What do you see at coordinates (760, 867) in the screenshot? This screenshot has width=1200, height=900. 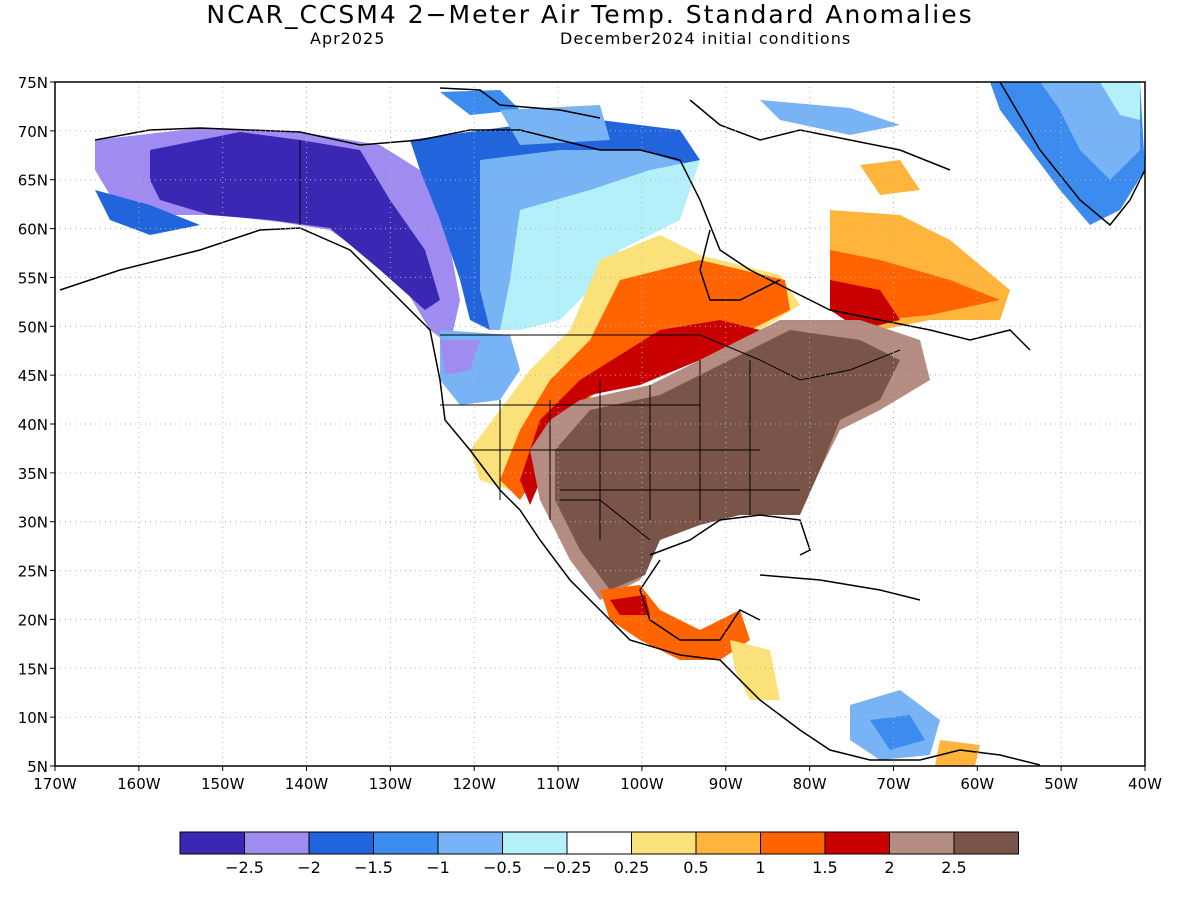 I see `colorbar-label: 1` at bounding box center [760, 867].